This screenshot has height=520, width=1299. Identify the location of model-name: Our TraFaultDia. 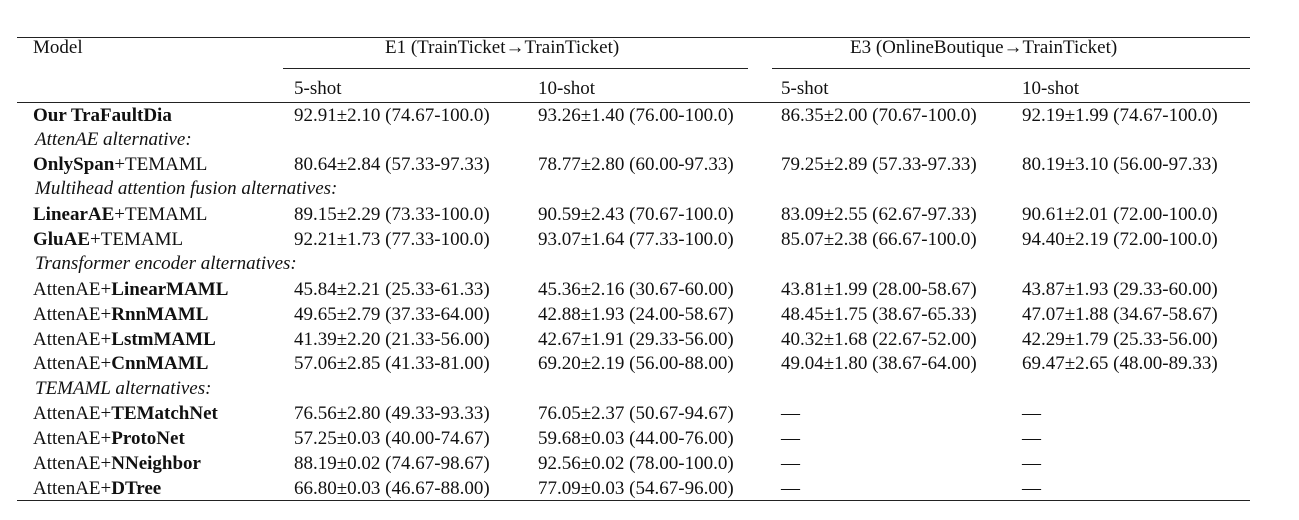
(102, 116).